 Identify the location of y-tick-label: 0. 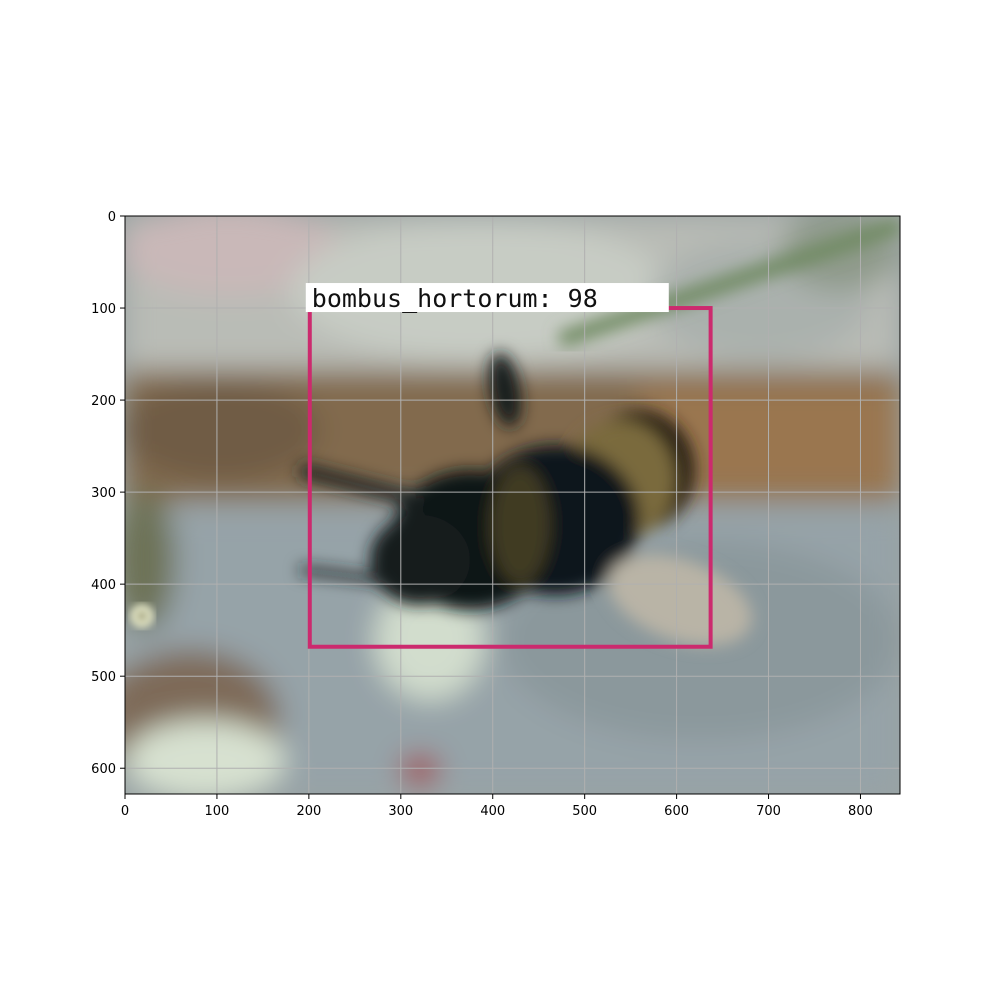
(112, 217).